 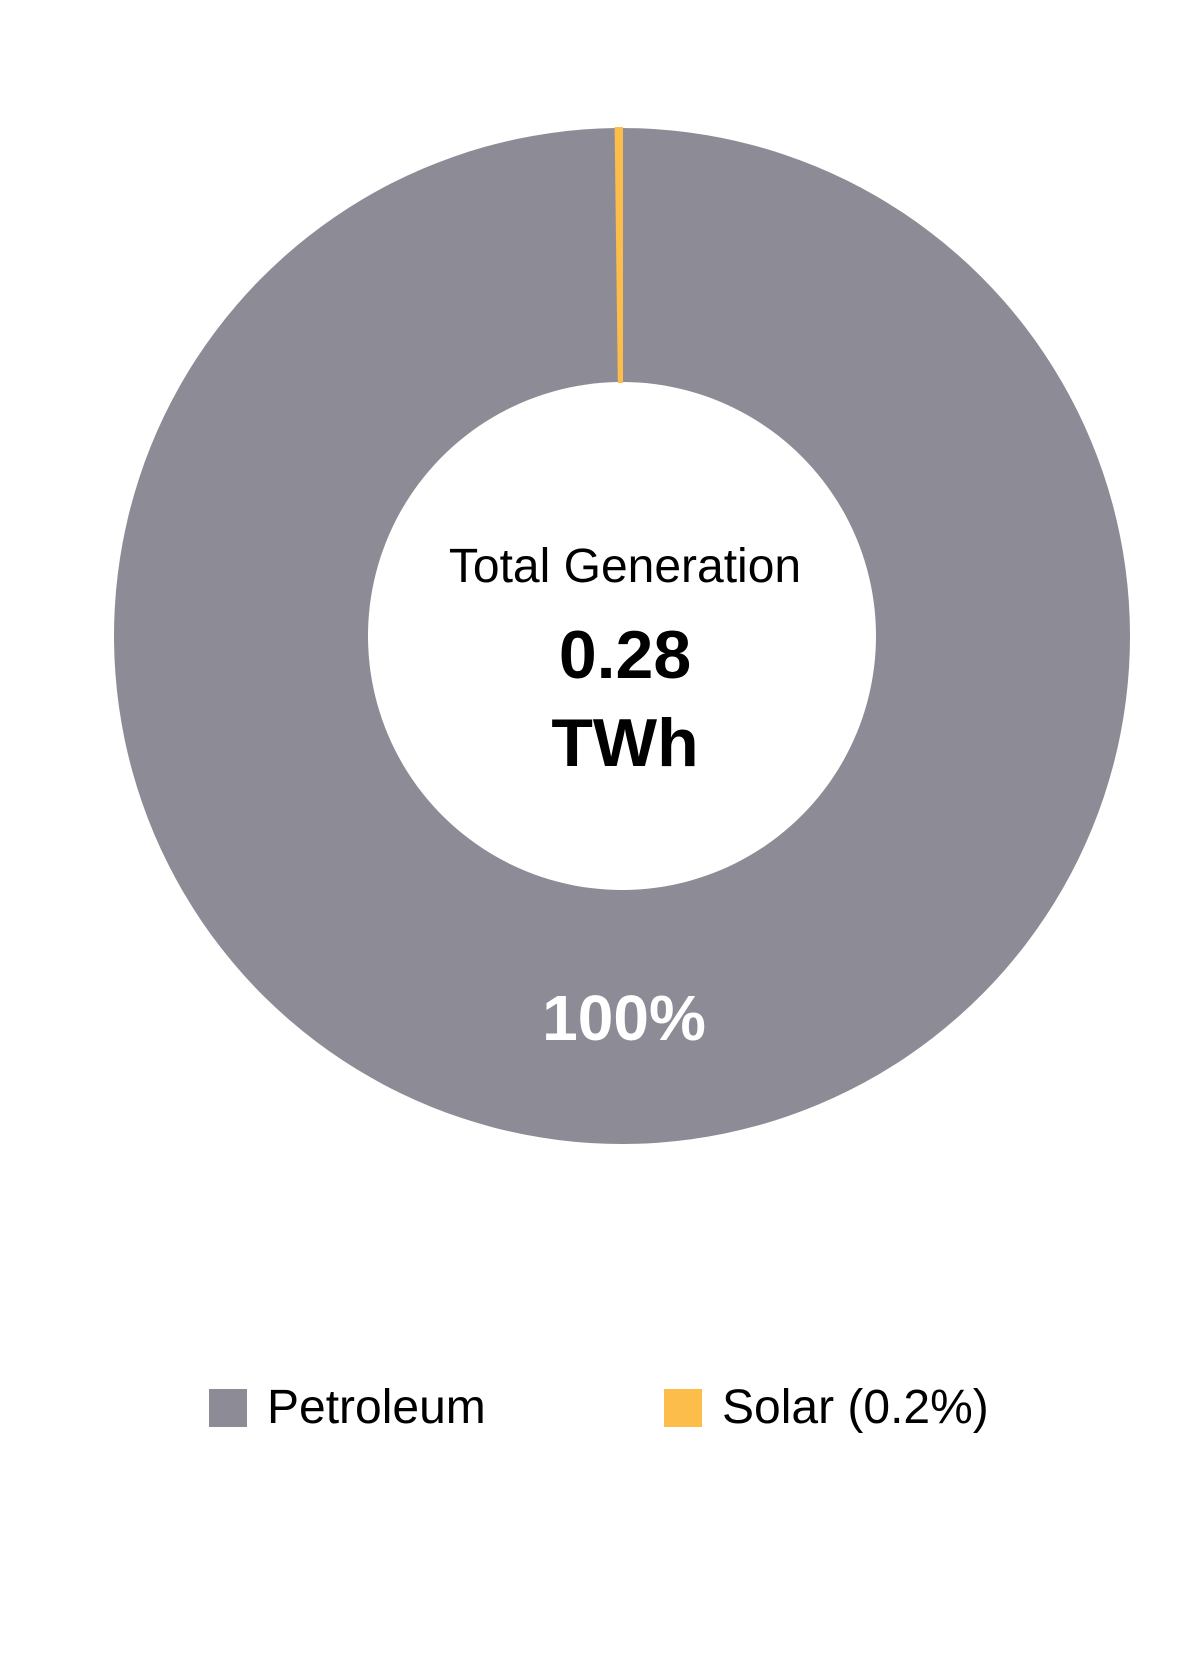 What do you see at coordinates (618, 255) in the screenshot?
I see `slice-solar` at bounding box center [618, 255].